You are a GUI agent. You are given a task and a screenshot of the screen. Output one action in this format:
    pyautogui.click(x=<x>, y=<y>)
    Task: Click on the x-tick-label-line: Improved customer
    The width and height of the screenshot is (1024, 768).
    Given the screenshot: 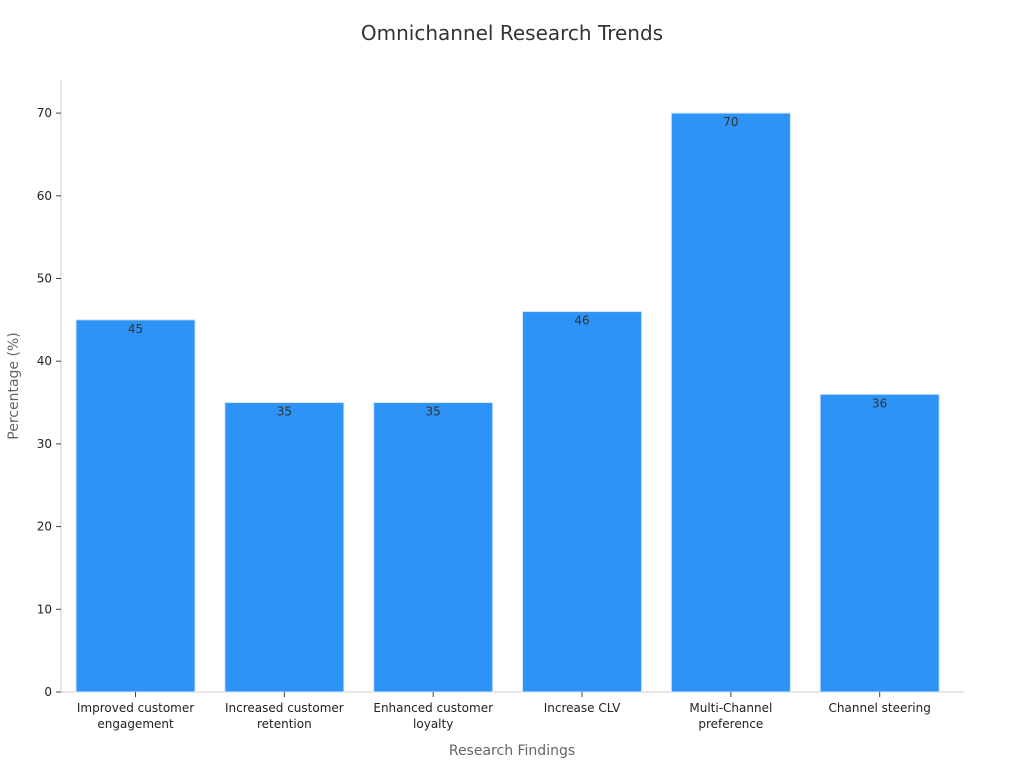 What is the action you would take?
    pyautogui.click(x=135, y=708)
    